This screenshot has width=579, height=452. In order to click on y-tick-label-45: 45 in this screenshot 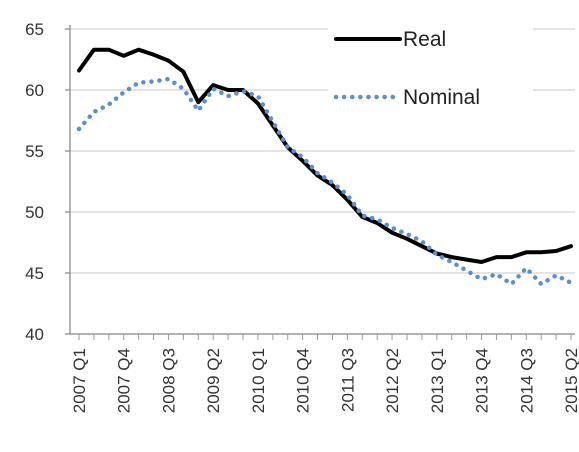, I will do `click(34, 273)`.